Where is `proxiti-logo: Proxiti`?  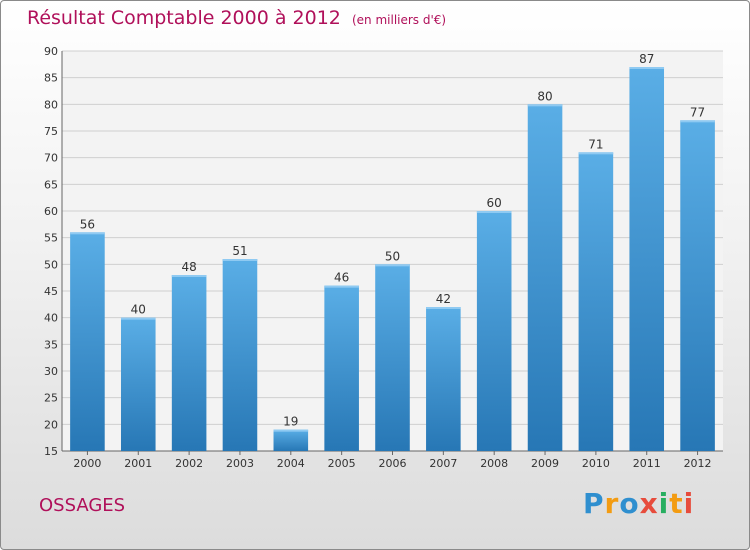 proxiti-logo: Proxiti is located at coordinates (638, 503).